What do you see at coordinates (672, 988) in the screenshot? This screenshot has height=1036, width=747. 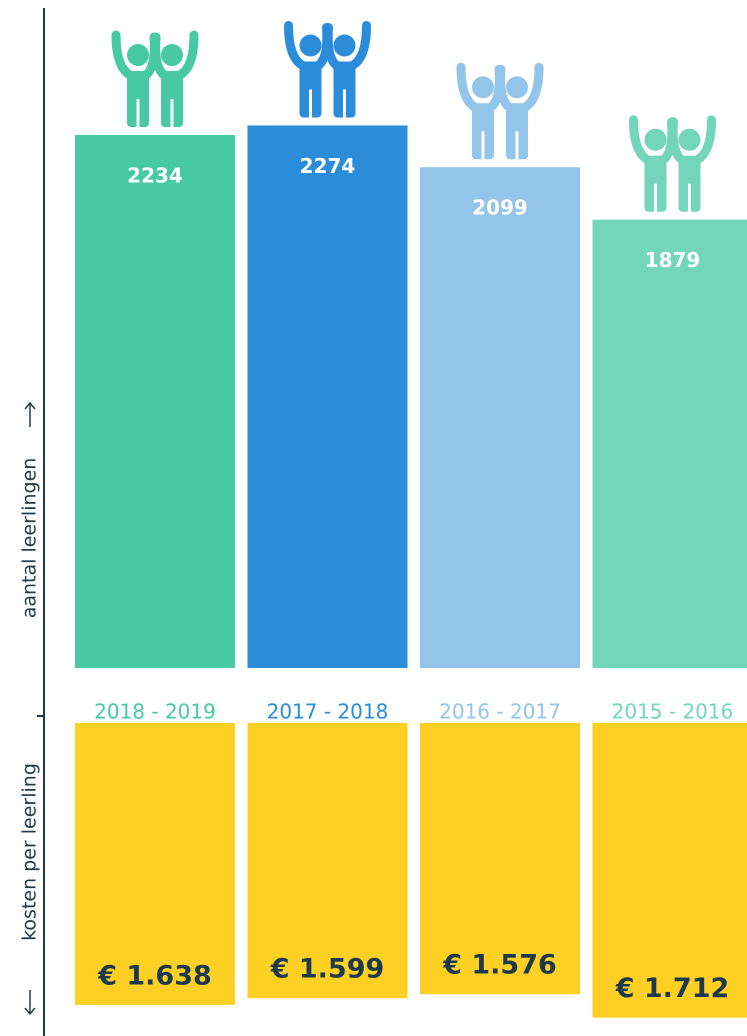 I see `value-label: € 1.712` at bounding box center [672, 988].